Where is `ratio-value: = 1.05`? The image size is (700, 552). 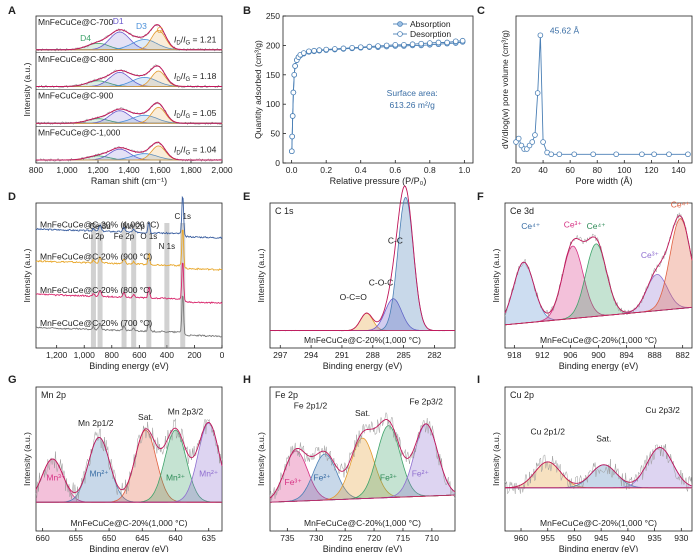 ratio-value: = 1.05 is located at coordinates (203, 113).